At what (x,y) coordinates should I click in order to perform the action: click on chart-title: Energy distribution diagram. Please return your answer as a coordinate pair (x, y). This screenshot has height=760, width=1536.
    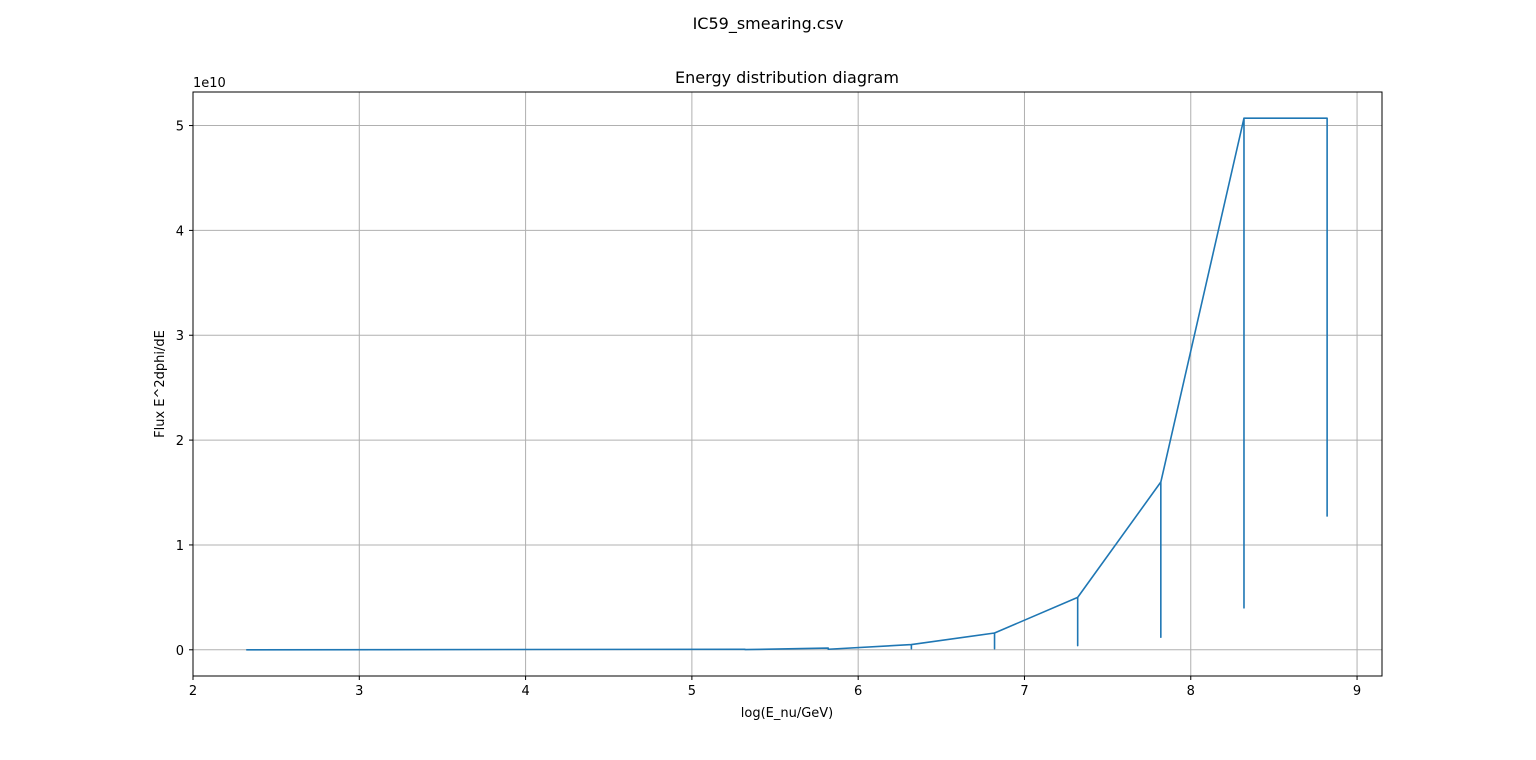
    Looking at the image, I should click on (787, 77).